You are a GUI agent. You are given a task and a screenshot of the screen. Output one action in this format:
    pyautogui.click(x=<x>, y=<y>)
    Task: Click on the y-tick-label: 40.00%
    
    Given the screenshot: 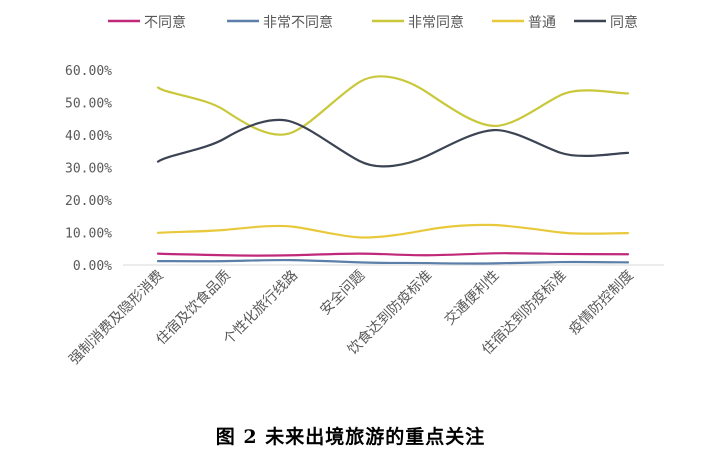 What is the action you would take?
    pyautogui.click(x=88, y=136)
    